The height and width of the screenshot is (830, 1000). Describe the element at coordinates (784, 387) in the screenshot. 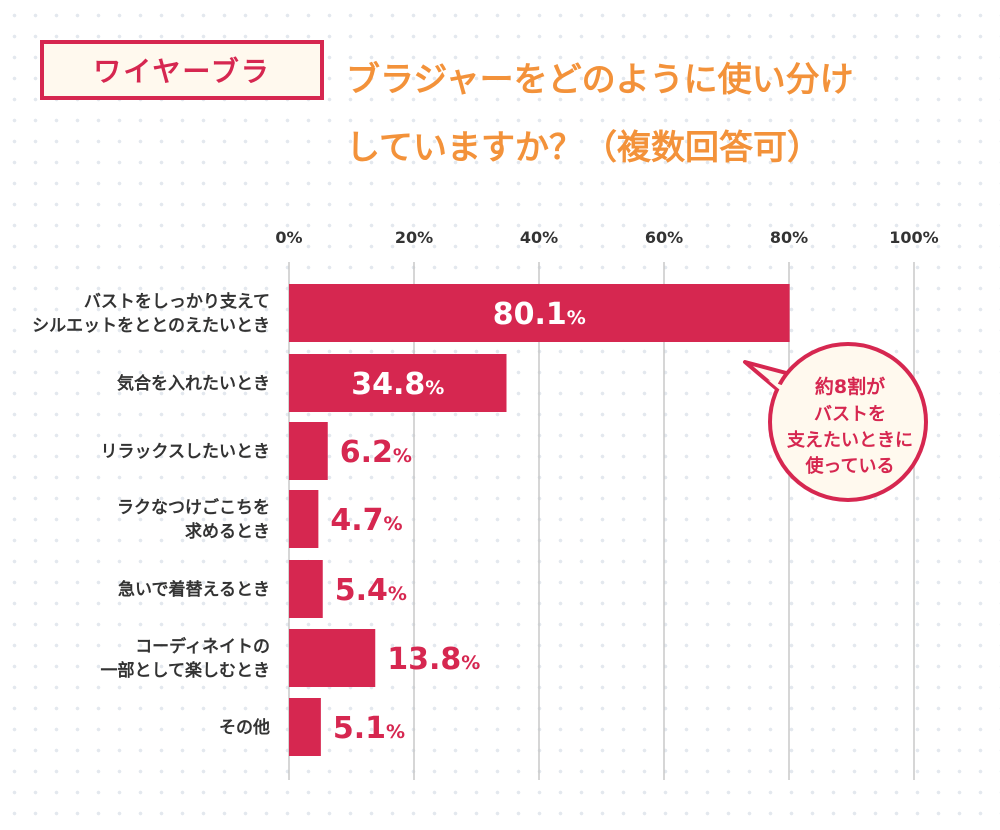

I see `callout-tail-fill` at that location.